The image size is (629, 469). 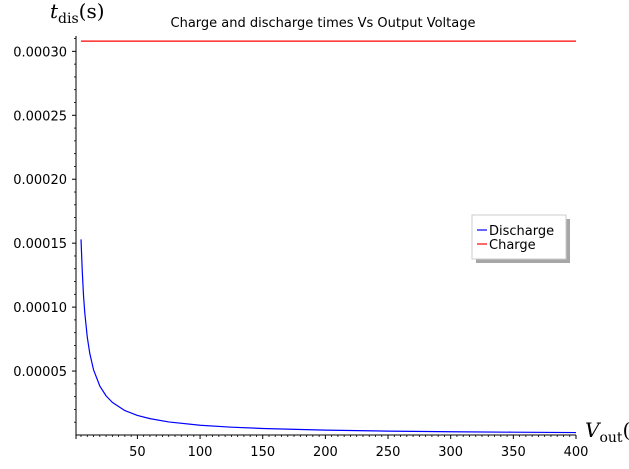 What do you see at coordinates (512, 245) in the screenshot?
I see `legend-charge-label: Charge` at bounding box center [512, 245].